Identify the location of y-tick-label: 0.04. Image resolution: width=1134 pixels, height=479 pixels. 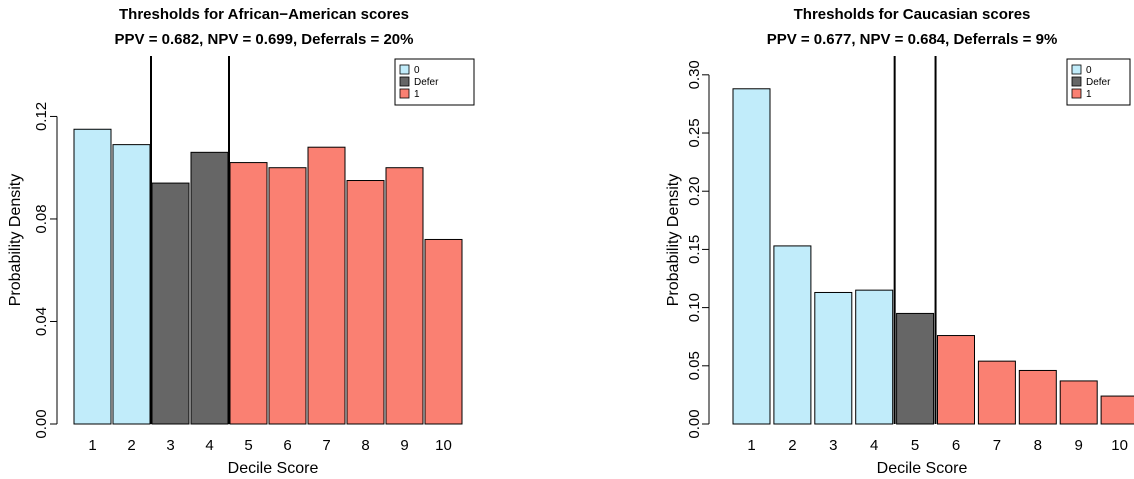
(41, 321).